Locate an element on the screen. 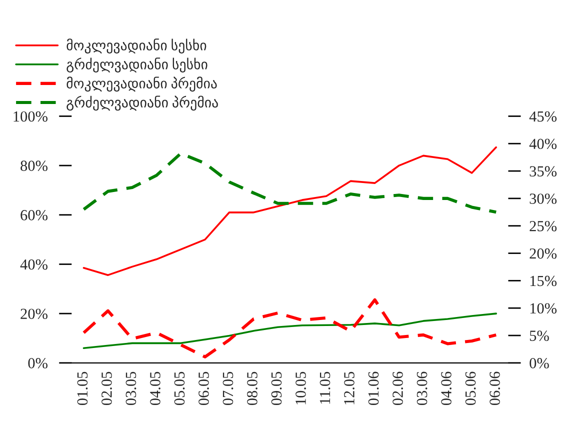 The width and height of the screenshot is (573, 421). x-tick-label: 01.05 is located at coordinates (82, 389).